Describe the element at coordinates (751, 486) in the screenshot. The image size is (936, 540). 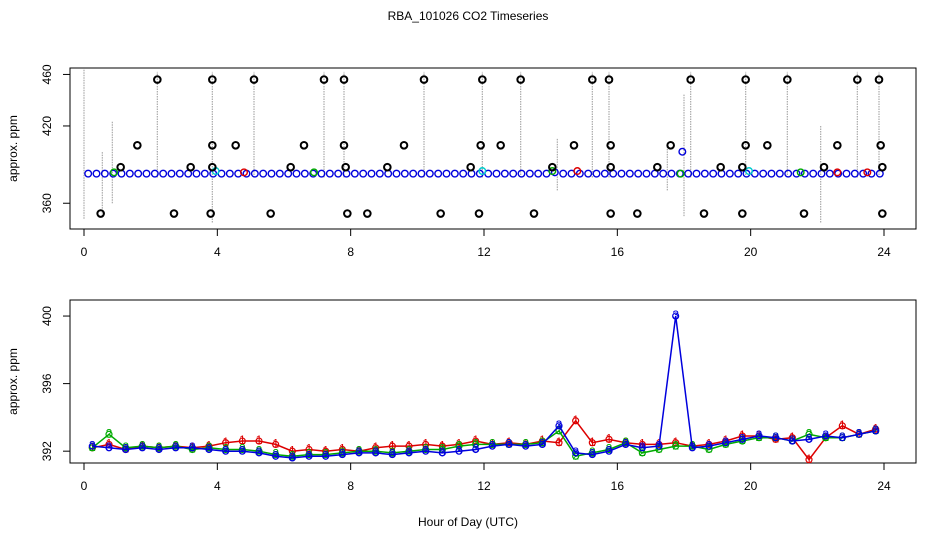
I see `x-tick-label: 20` at that location.